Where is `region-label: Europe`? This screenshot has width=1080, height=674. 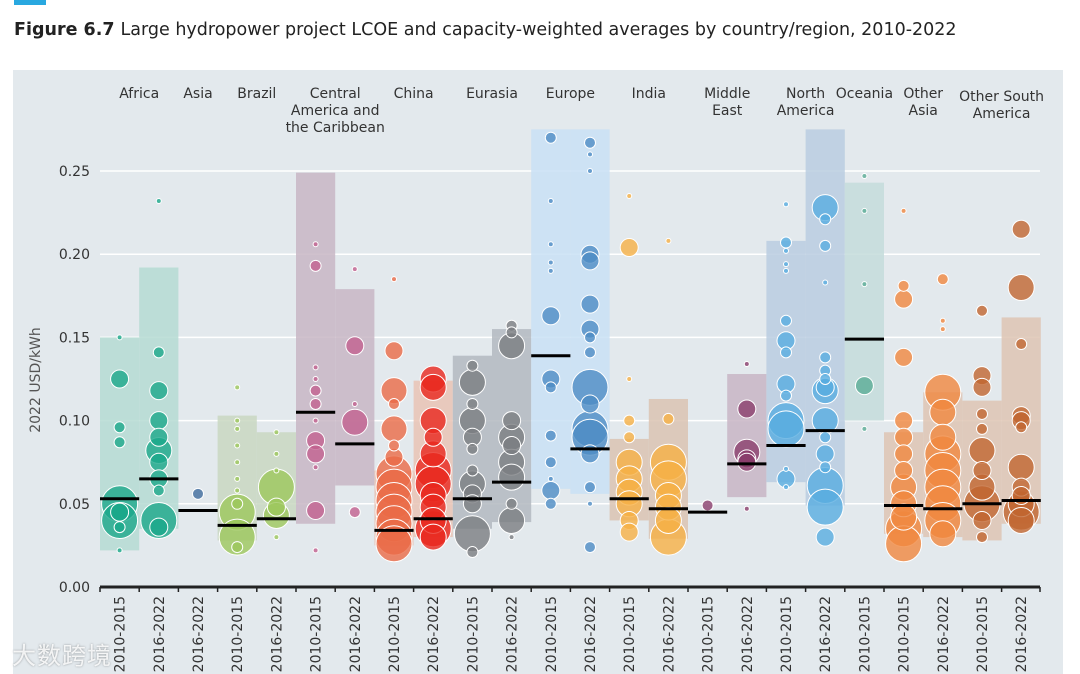 region-label: Europe is located at coordinates (570, 94).